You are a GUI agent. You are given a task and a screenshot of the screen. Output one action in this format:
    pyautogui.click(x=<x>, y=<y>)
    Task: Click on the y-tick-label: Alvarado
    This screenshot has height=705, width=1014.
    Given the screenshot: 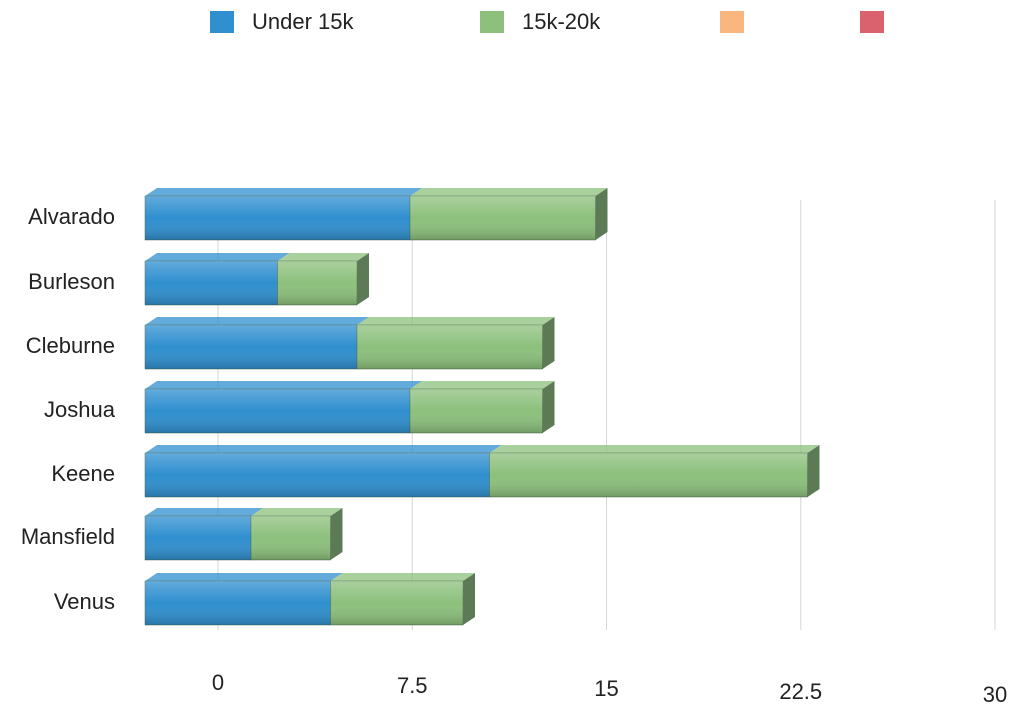 What is the action you would take?
    pyautogui.click(x=71, y=216)
    